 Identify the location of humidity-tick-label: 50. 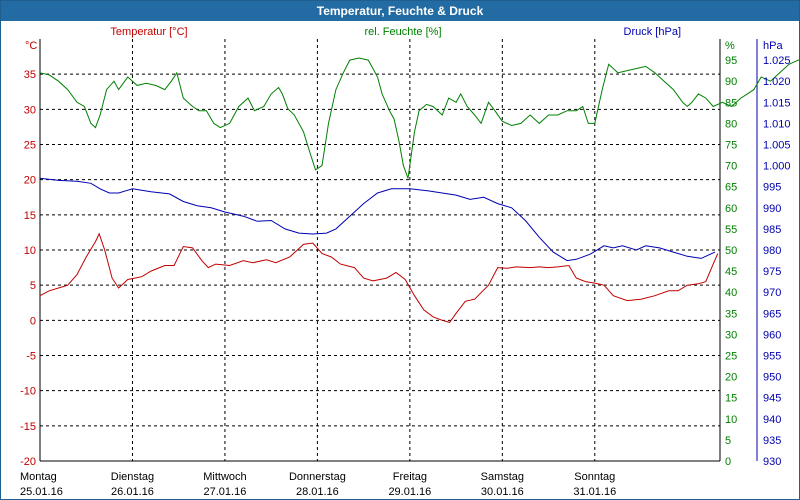
(731, 251).